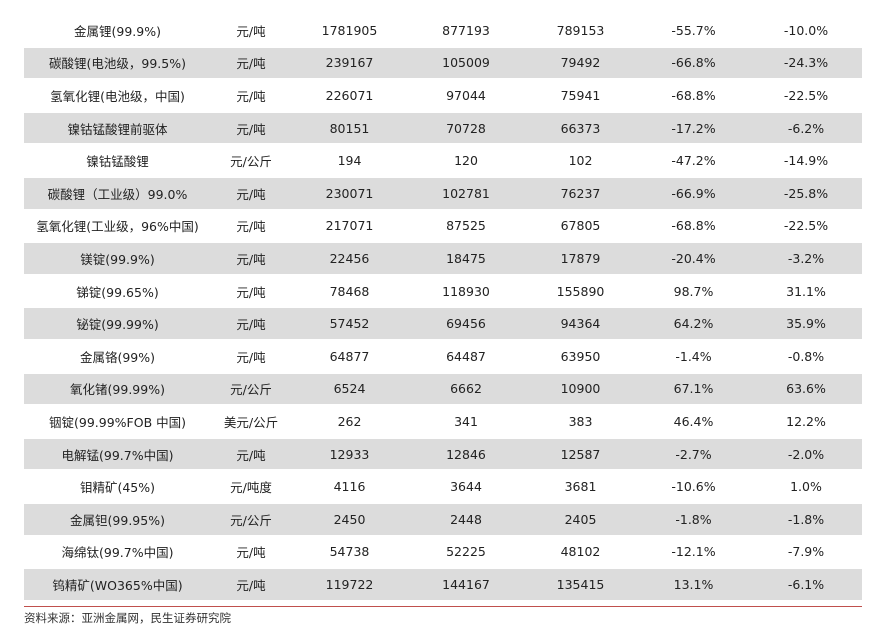  I want to click on change-cell-2: 12.2%, so click(806, 422).